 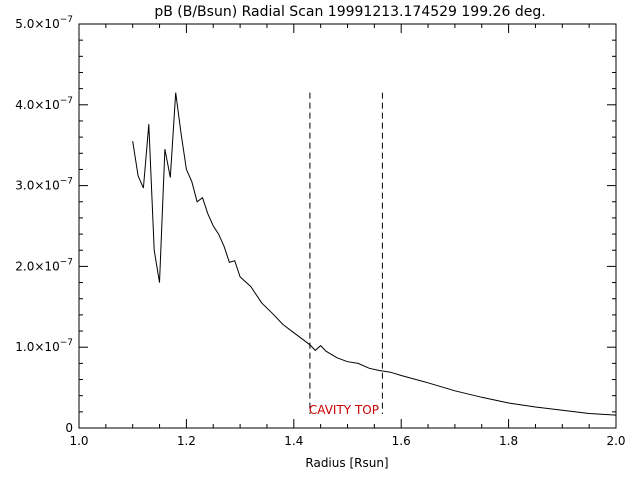 I want to click on x-tick-label: 1.8, so click(x=508, y=441).